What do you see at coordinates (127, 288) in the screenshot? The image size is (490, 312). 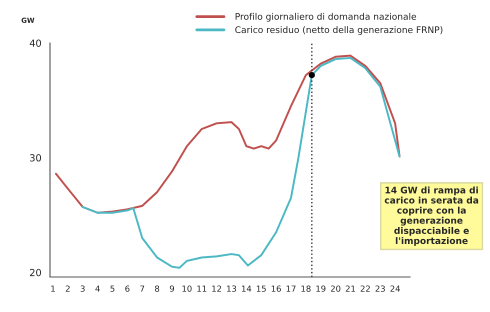 I see `x-tick-label: 6` at bounding box center [127, 288].